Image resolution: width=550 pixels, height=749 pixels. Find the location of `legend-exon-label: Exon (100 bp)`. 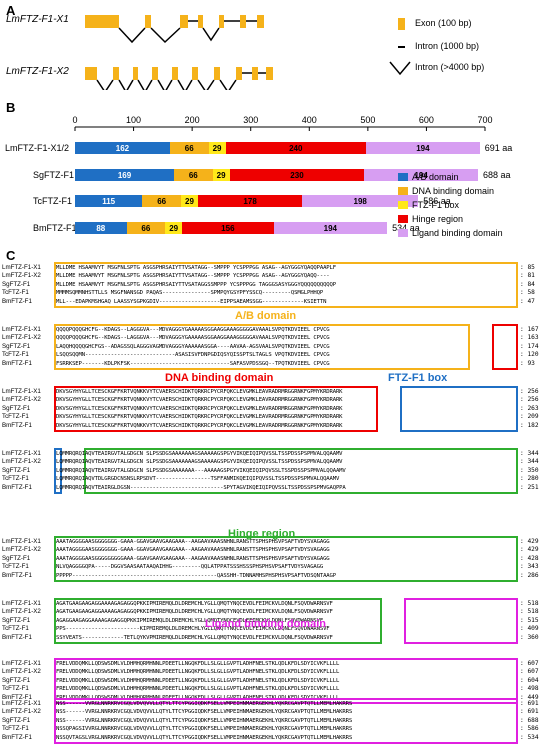

legend-exon-label: Exon (100 bp) is located at coordinates (443, 23).